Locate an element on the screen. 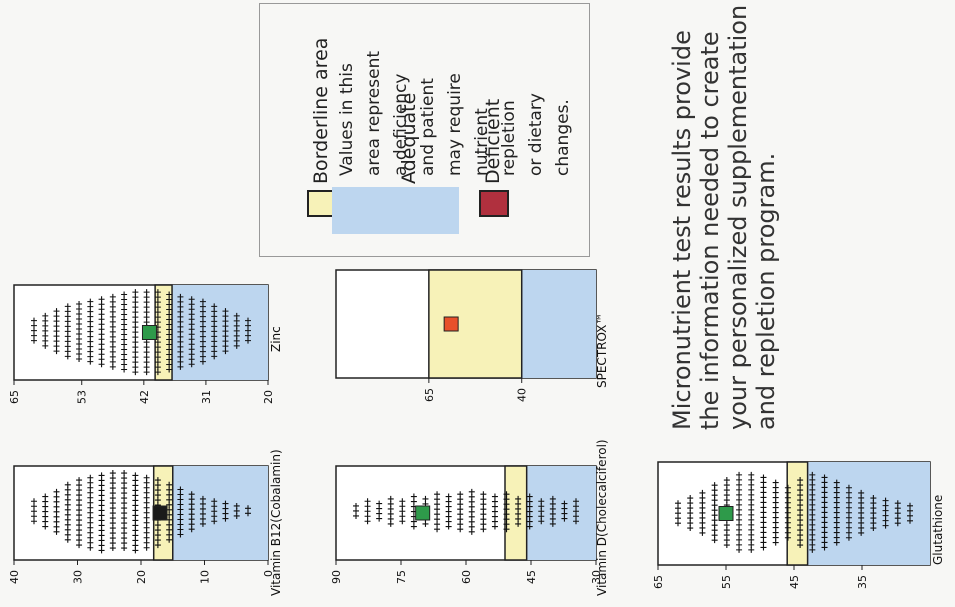 Image resolution: width=955 pixels, height=607 pixels. chart-title-2: SPECTROX™ is located at coordinates (602, 350).